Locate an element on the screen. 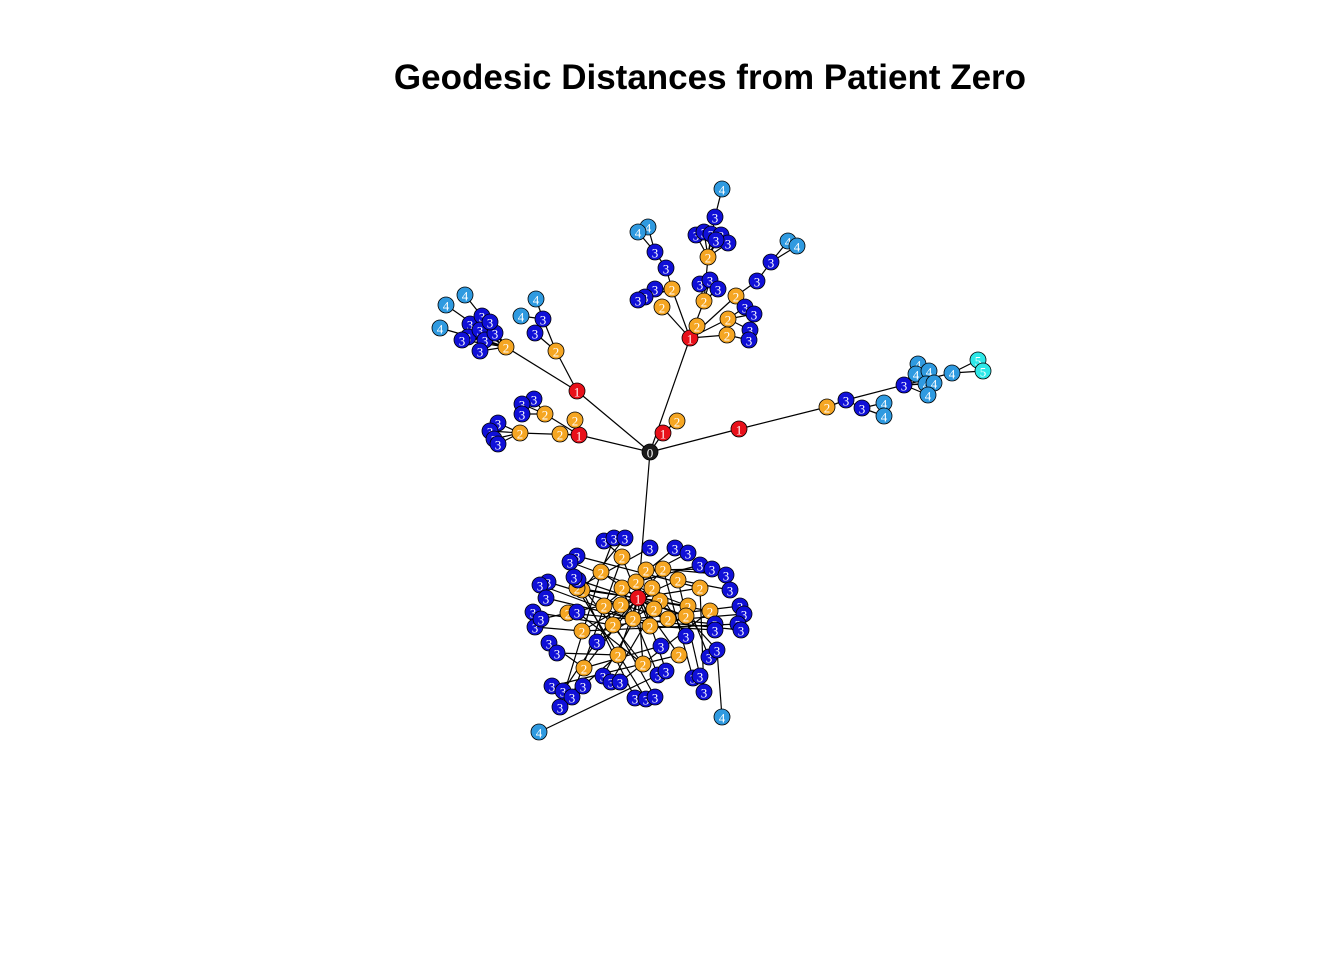 The width and height of the screenshot is (1344, 960). node-label: 1 is located at coordinates (690, 339).